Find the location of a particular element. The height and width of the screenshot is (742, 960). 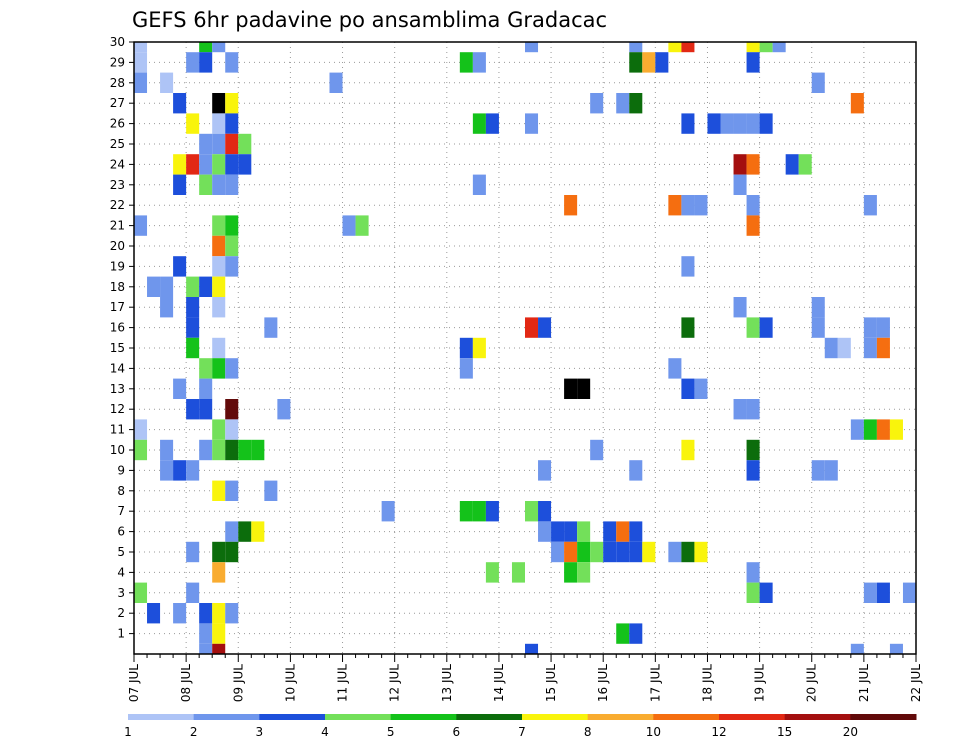

y-tick-label: 8 is located at coordinates (121, 491).